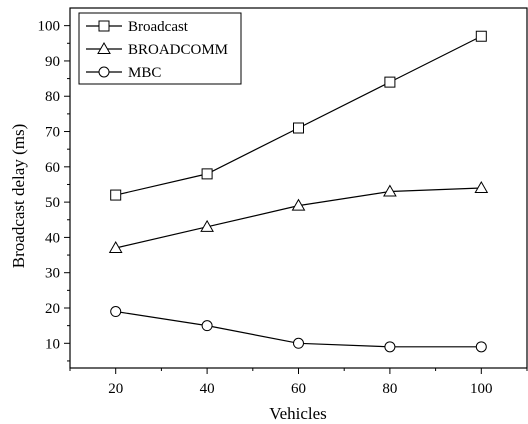 Image resolution: width=528 pixels, height=424 pixels. Describe the element at coordinates (49, 27) in the screenshot. I see `y-tick-label: 100` at that location.